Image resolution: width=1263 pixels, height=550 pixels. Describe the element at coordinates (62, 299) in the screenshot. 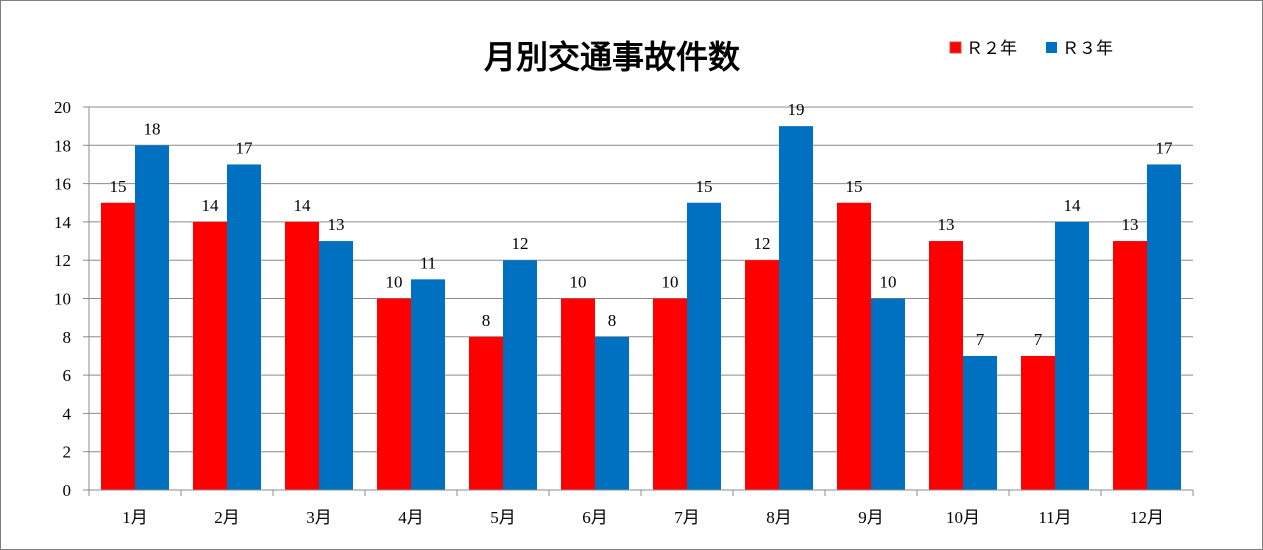

I see `y-tick-label: 10` at that location.